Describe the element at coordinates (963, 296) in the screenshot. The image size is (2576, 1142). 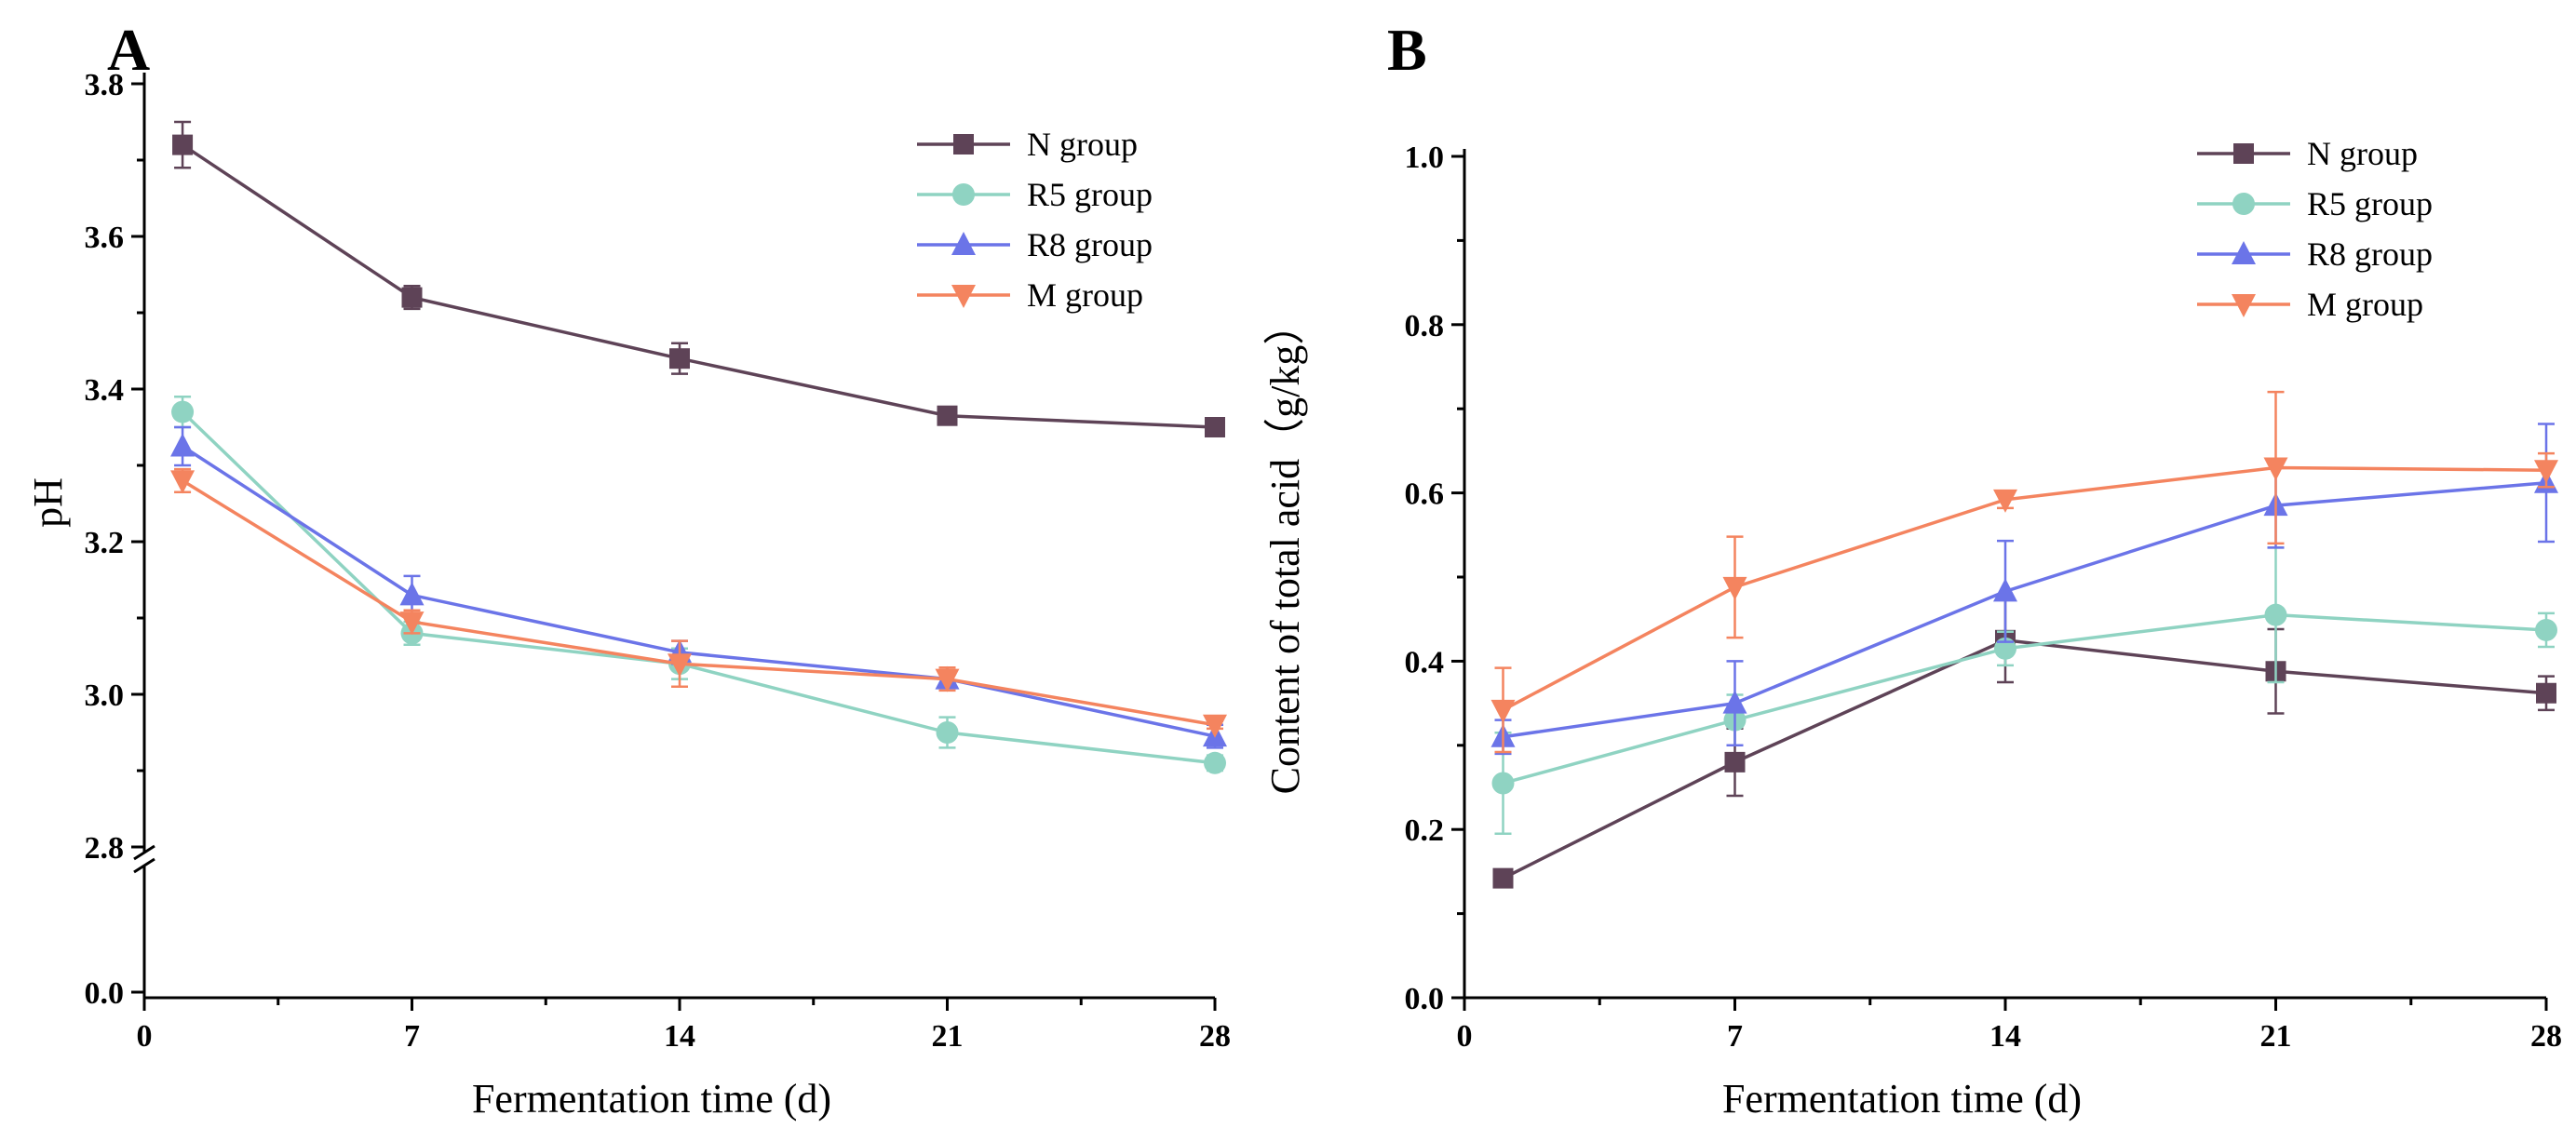
I see `panel-a-legend-m-group-marker` at that location.